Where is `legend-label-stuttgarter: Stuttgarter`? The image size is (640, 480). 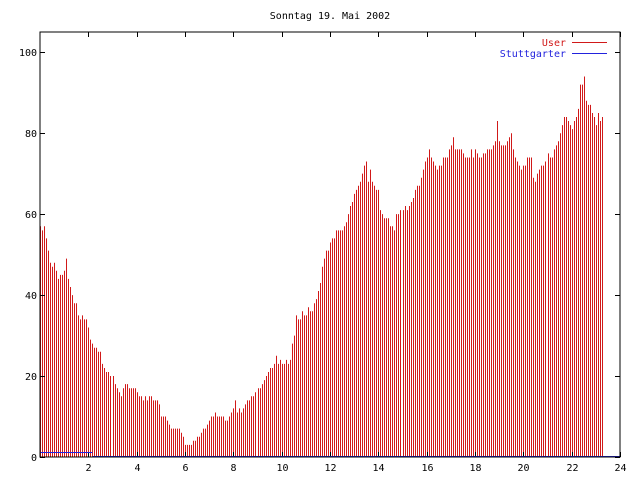 legend-label-stuttgarter: Stuttgarter is located at coordinates (533, 54).